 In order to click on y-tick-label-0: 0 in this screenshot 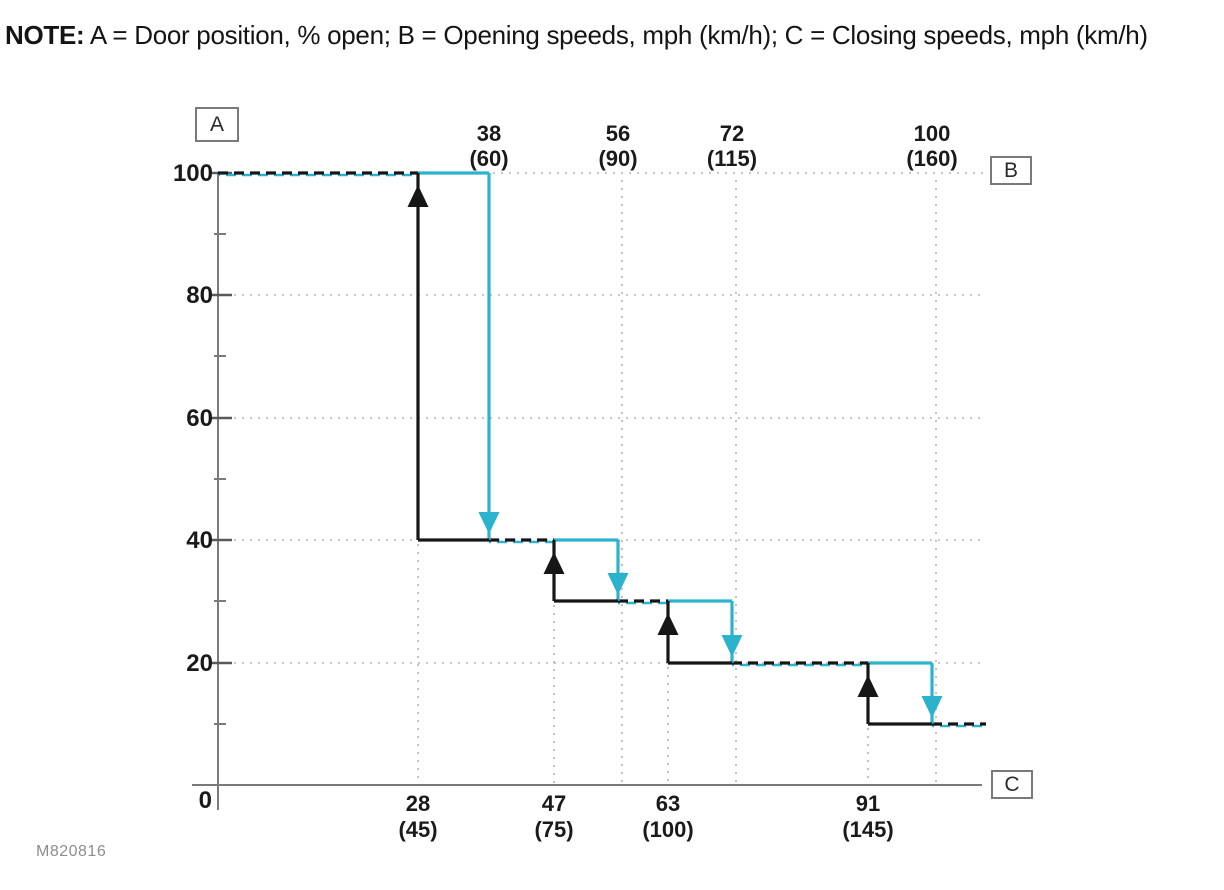, I will do `click(205, 800)`.